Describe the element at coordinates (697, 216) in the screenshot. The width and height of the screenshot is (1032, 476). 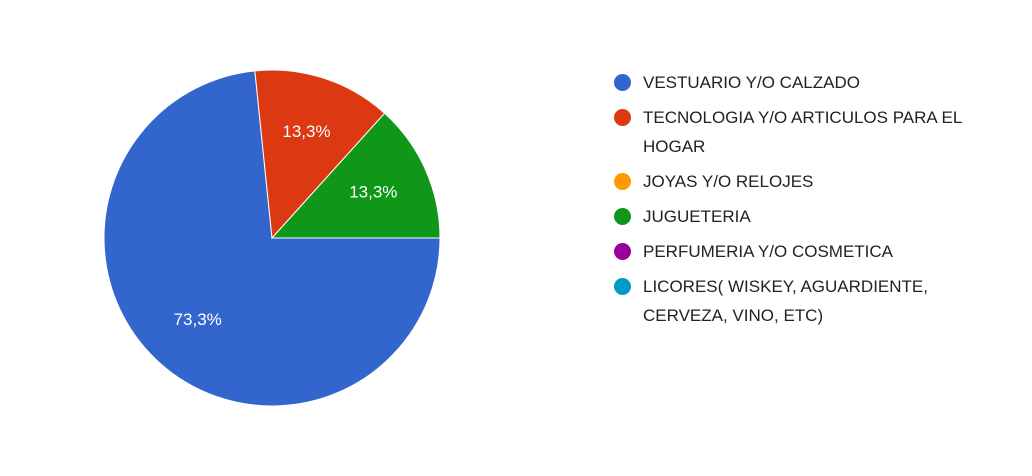
I see `legend-label: JUGUETERIA` at that location.